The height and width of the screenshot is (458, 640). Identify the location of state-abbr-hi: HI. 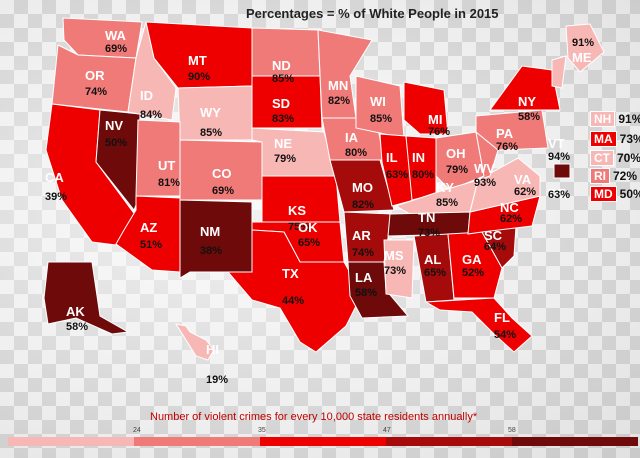
(212, 349).